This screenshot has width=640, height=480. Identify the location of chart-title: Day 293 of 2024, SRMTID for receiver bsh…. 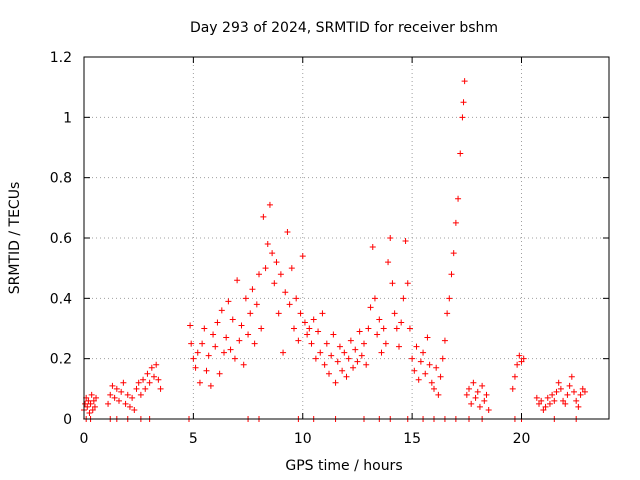
(344, 28).